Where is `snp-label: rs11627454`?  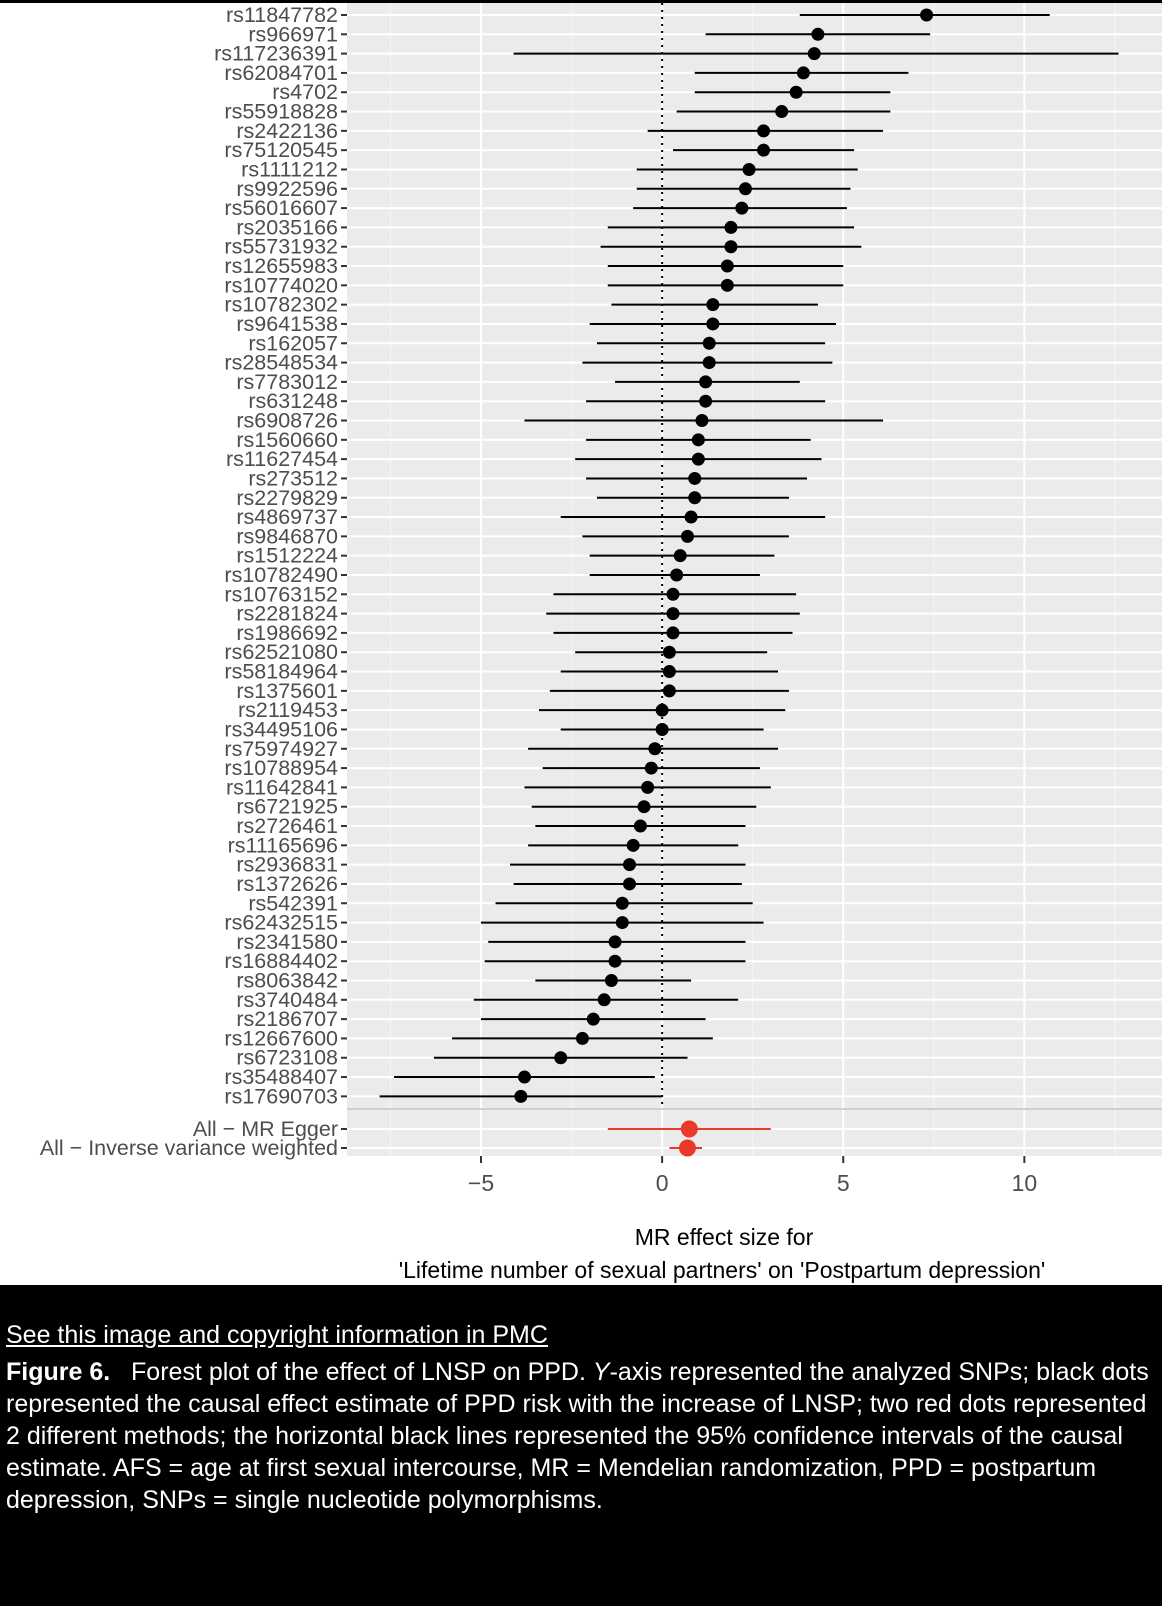
snp-label: rs11627454 is located at coordinates (282, 459).